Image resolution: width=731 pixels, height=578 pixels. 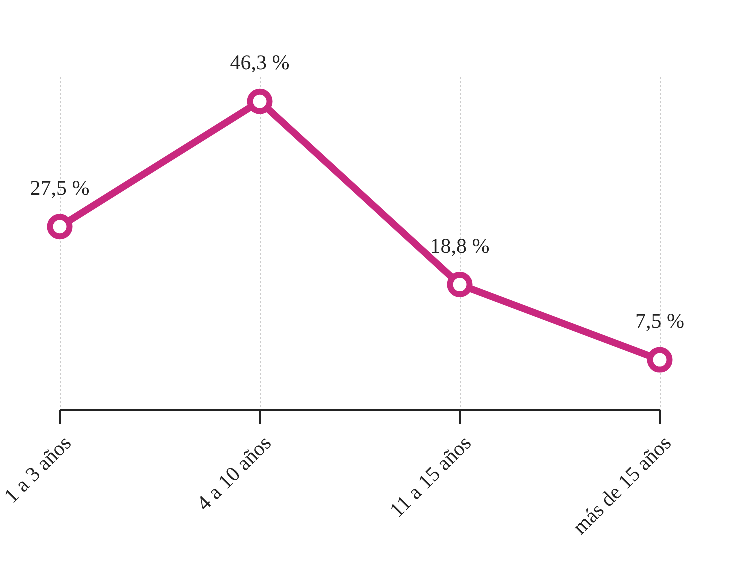 What do you see at coordinates (38, 469) in the screenshot?
I see `x-tick-label: 1 a 3 años` at bounding box center [38, 469].